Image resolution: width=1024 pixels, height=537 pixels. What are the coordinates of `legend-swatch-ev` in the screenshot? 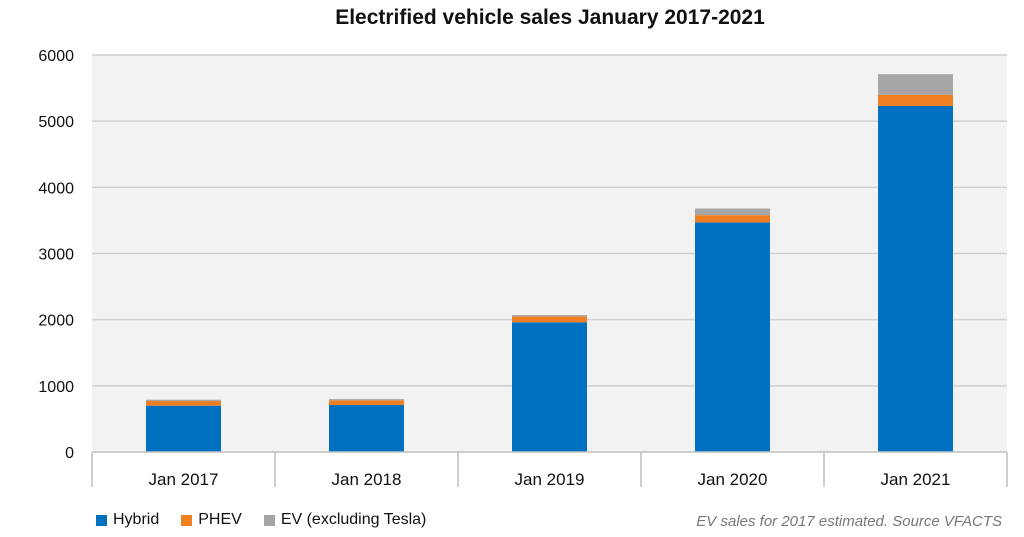 It's located at (269, 520).